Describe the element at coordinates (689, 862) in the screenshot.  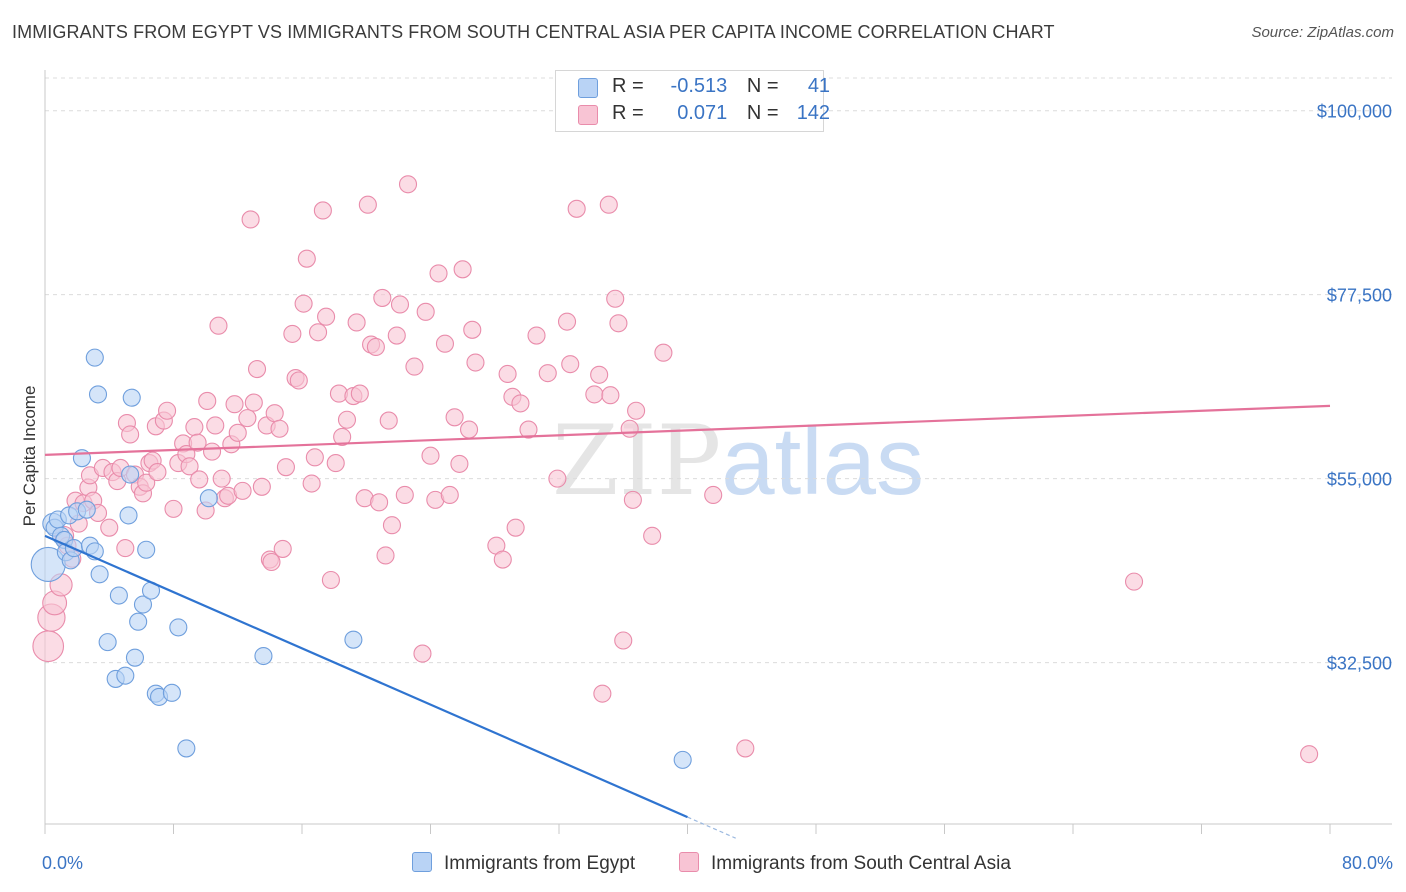
I see `bottom-swatch-asia` at that location.